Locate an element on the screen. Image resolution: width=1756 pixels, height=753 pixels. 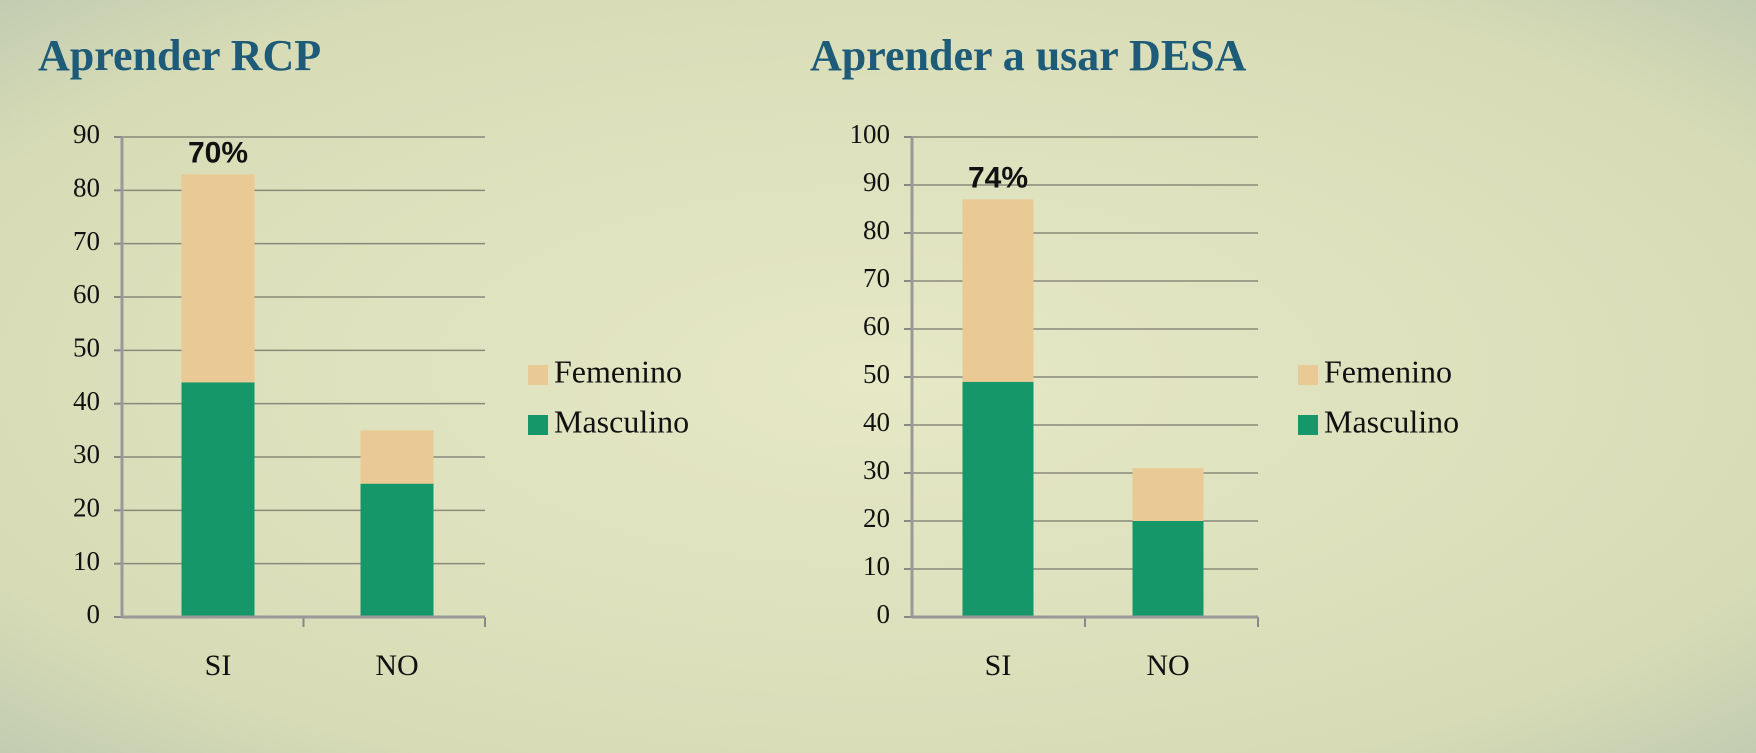
chart-title: Aprender a usar DESA is located at coordinates (1028, 55).